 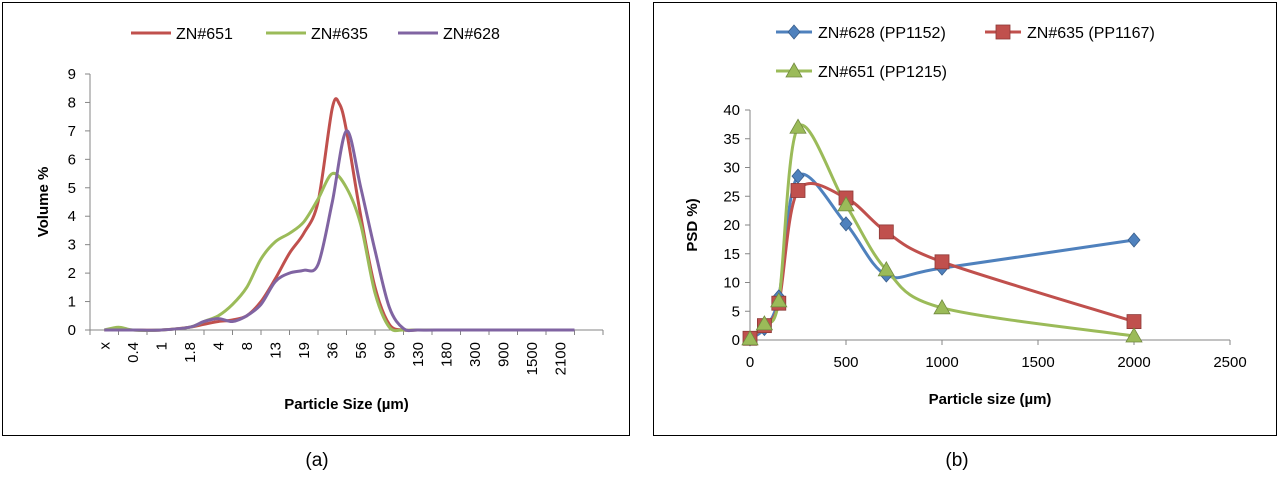 I want to click on y-tick-label: 9, so click(x=72, y=74).